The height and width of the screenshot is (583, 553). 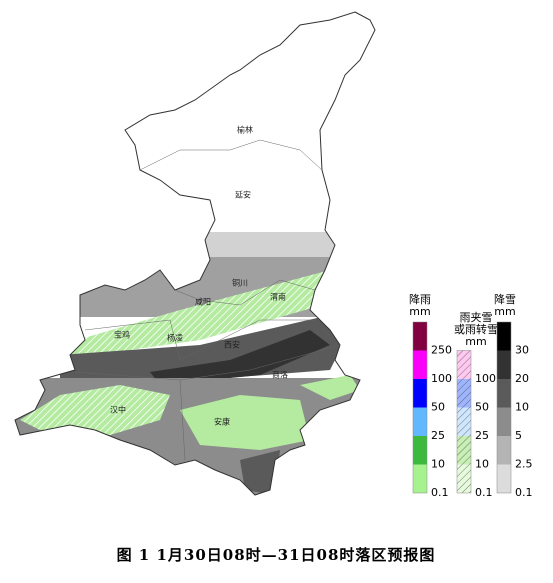 I want to click on city-label: 西安, so click(x=232, y=345).